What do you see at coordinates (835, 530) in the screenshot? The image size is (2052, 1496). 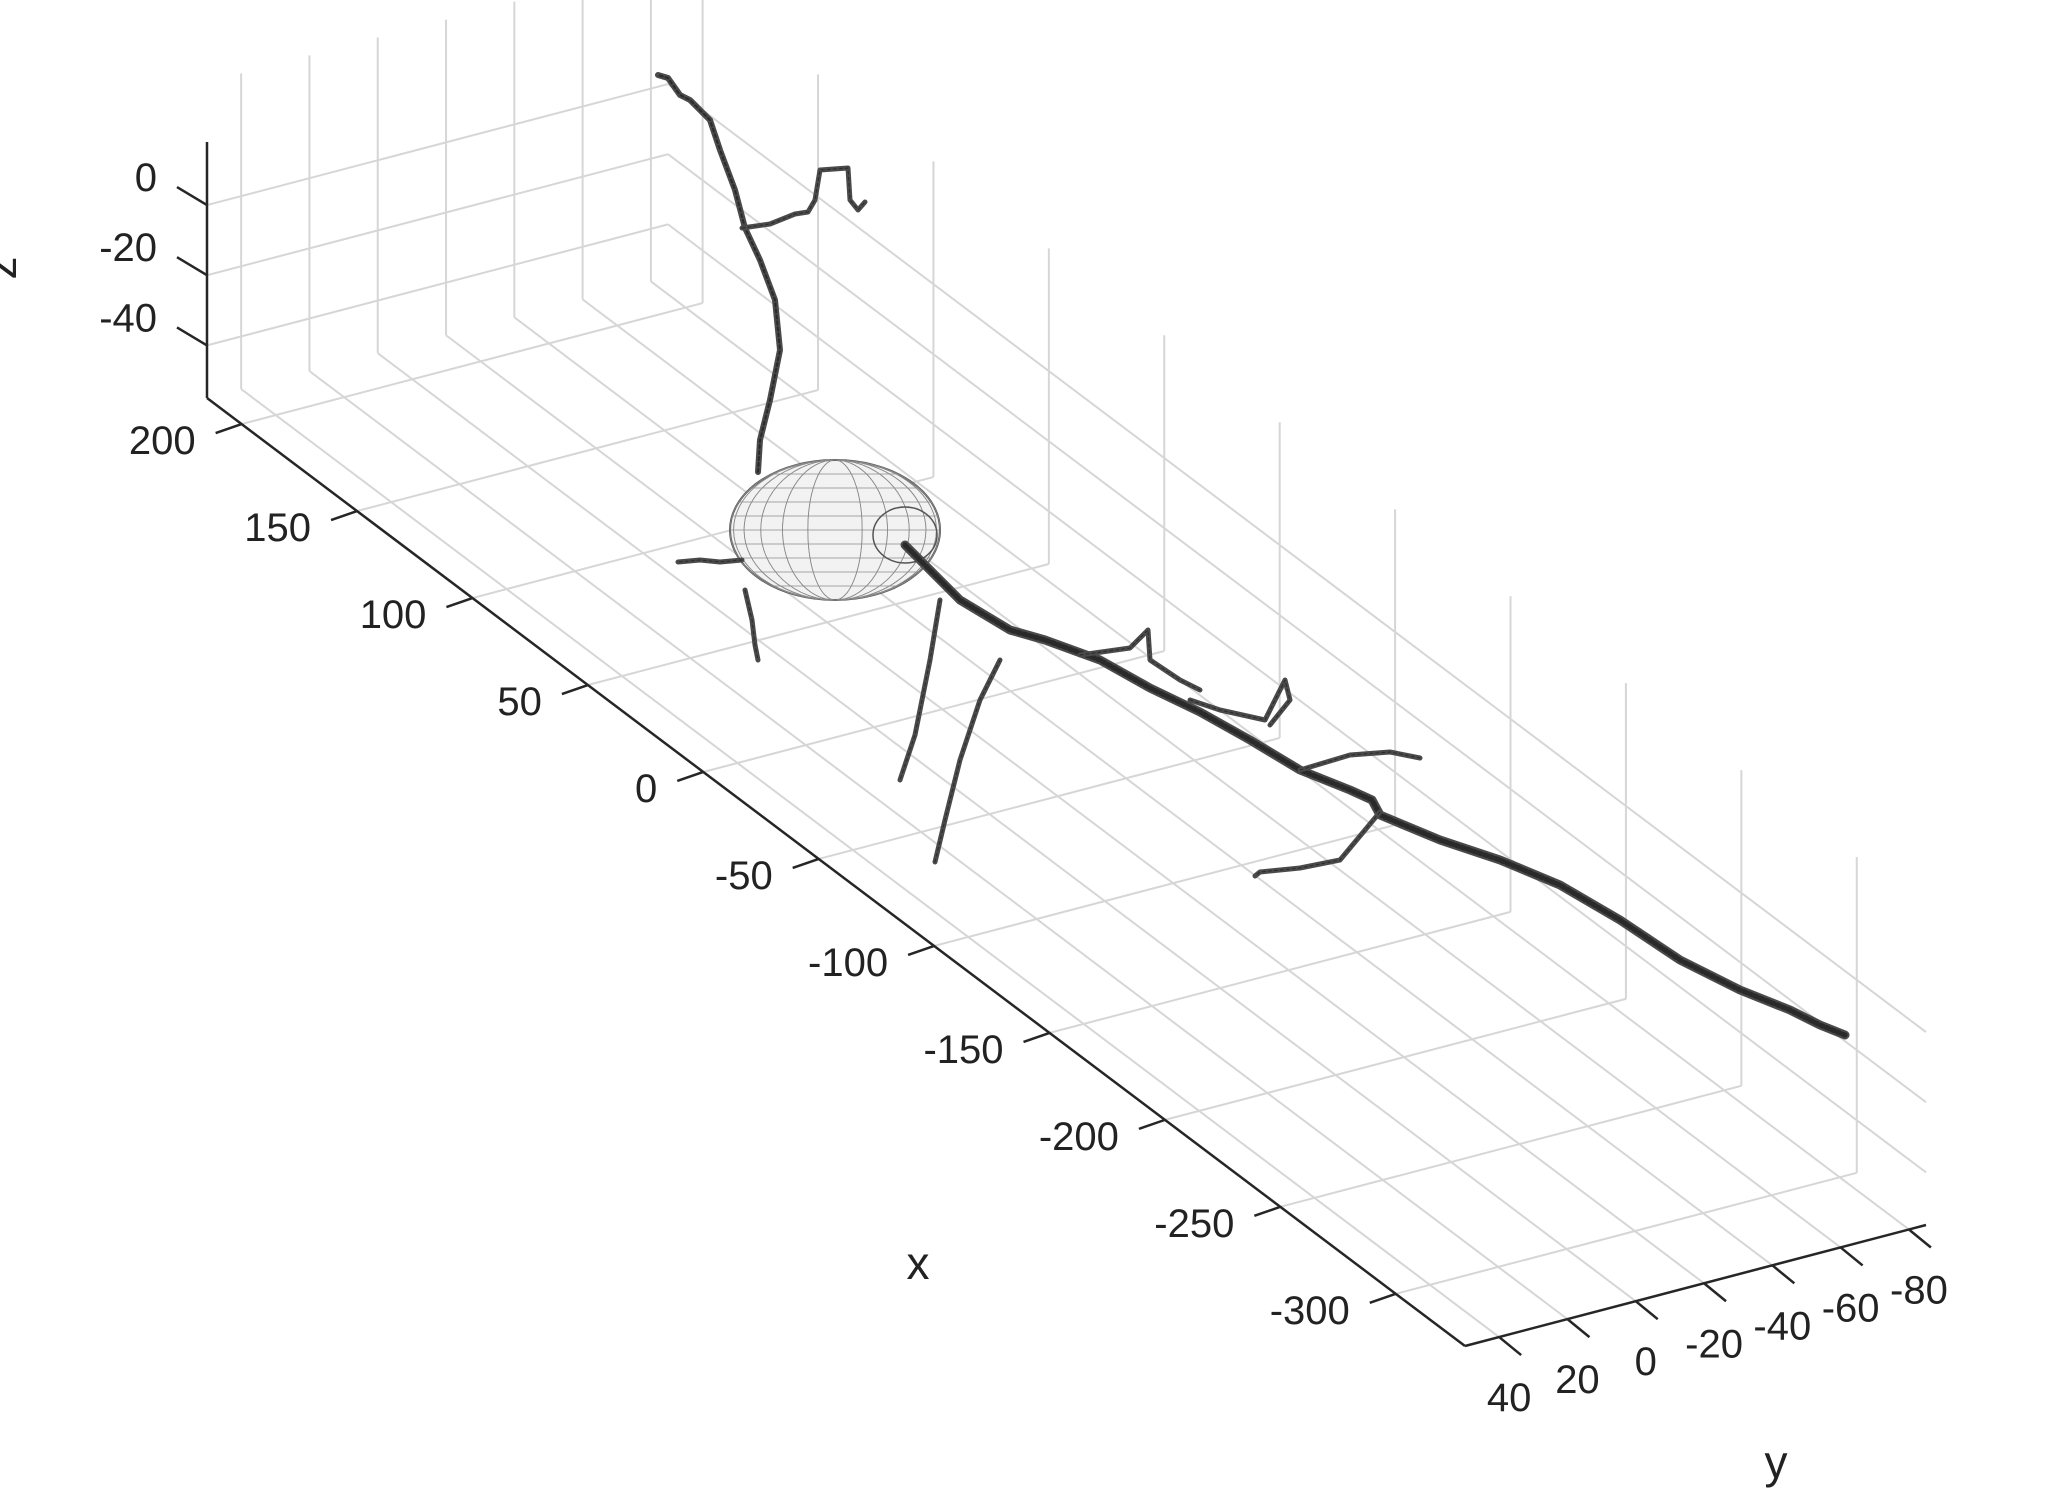 I see `soma-mesh` at bounding box center [835, 530].